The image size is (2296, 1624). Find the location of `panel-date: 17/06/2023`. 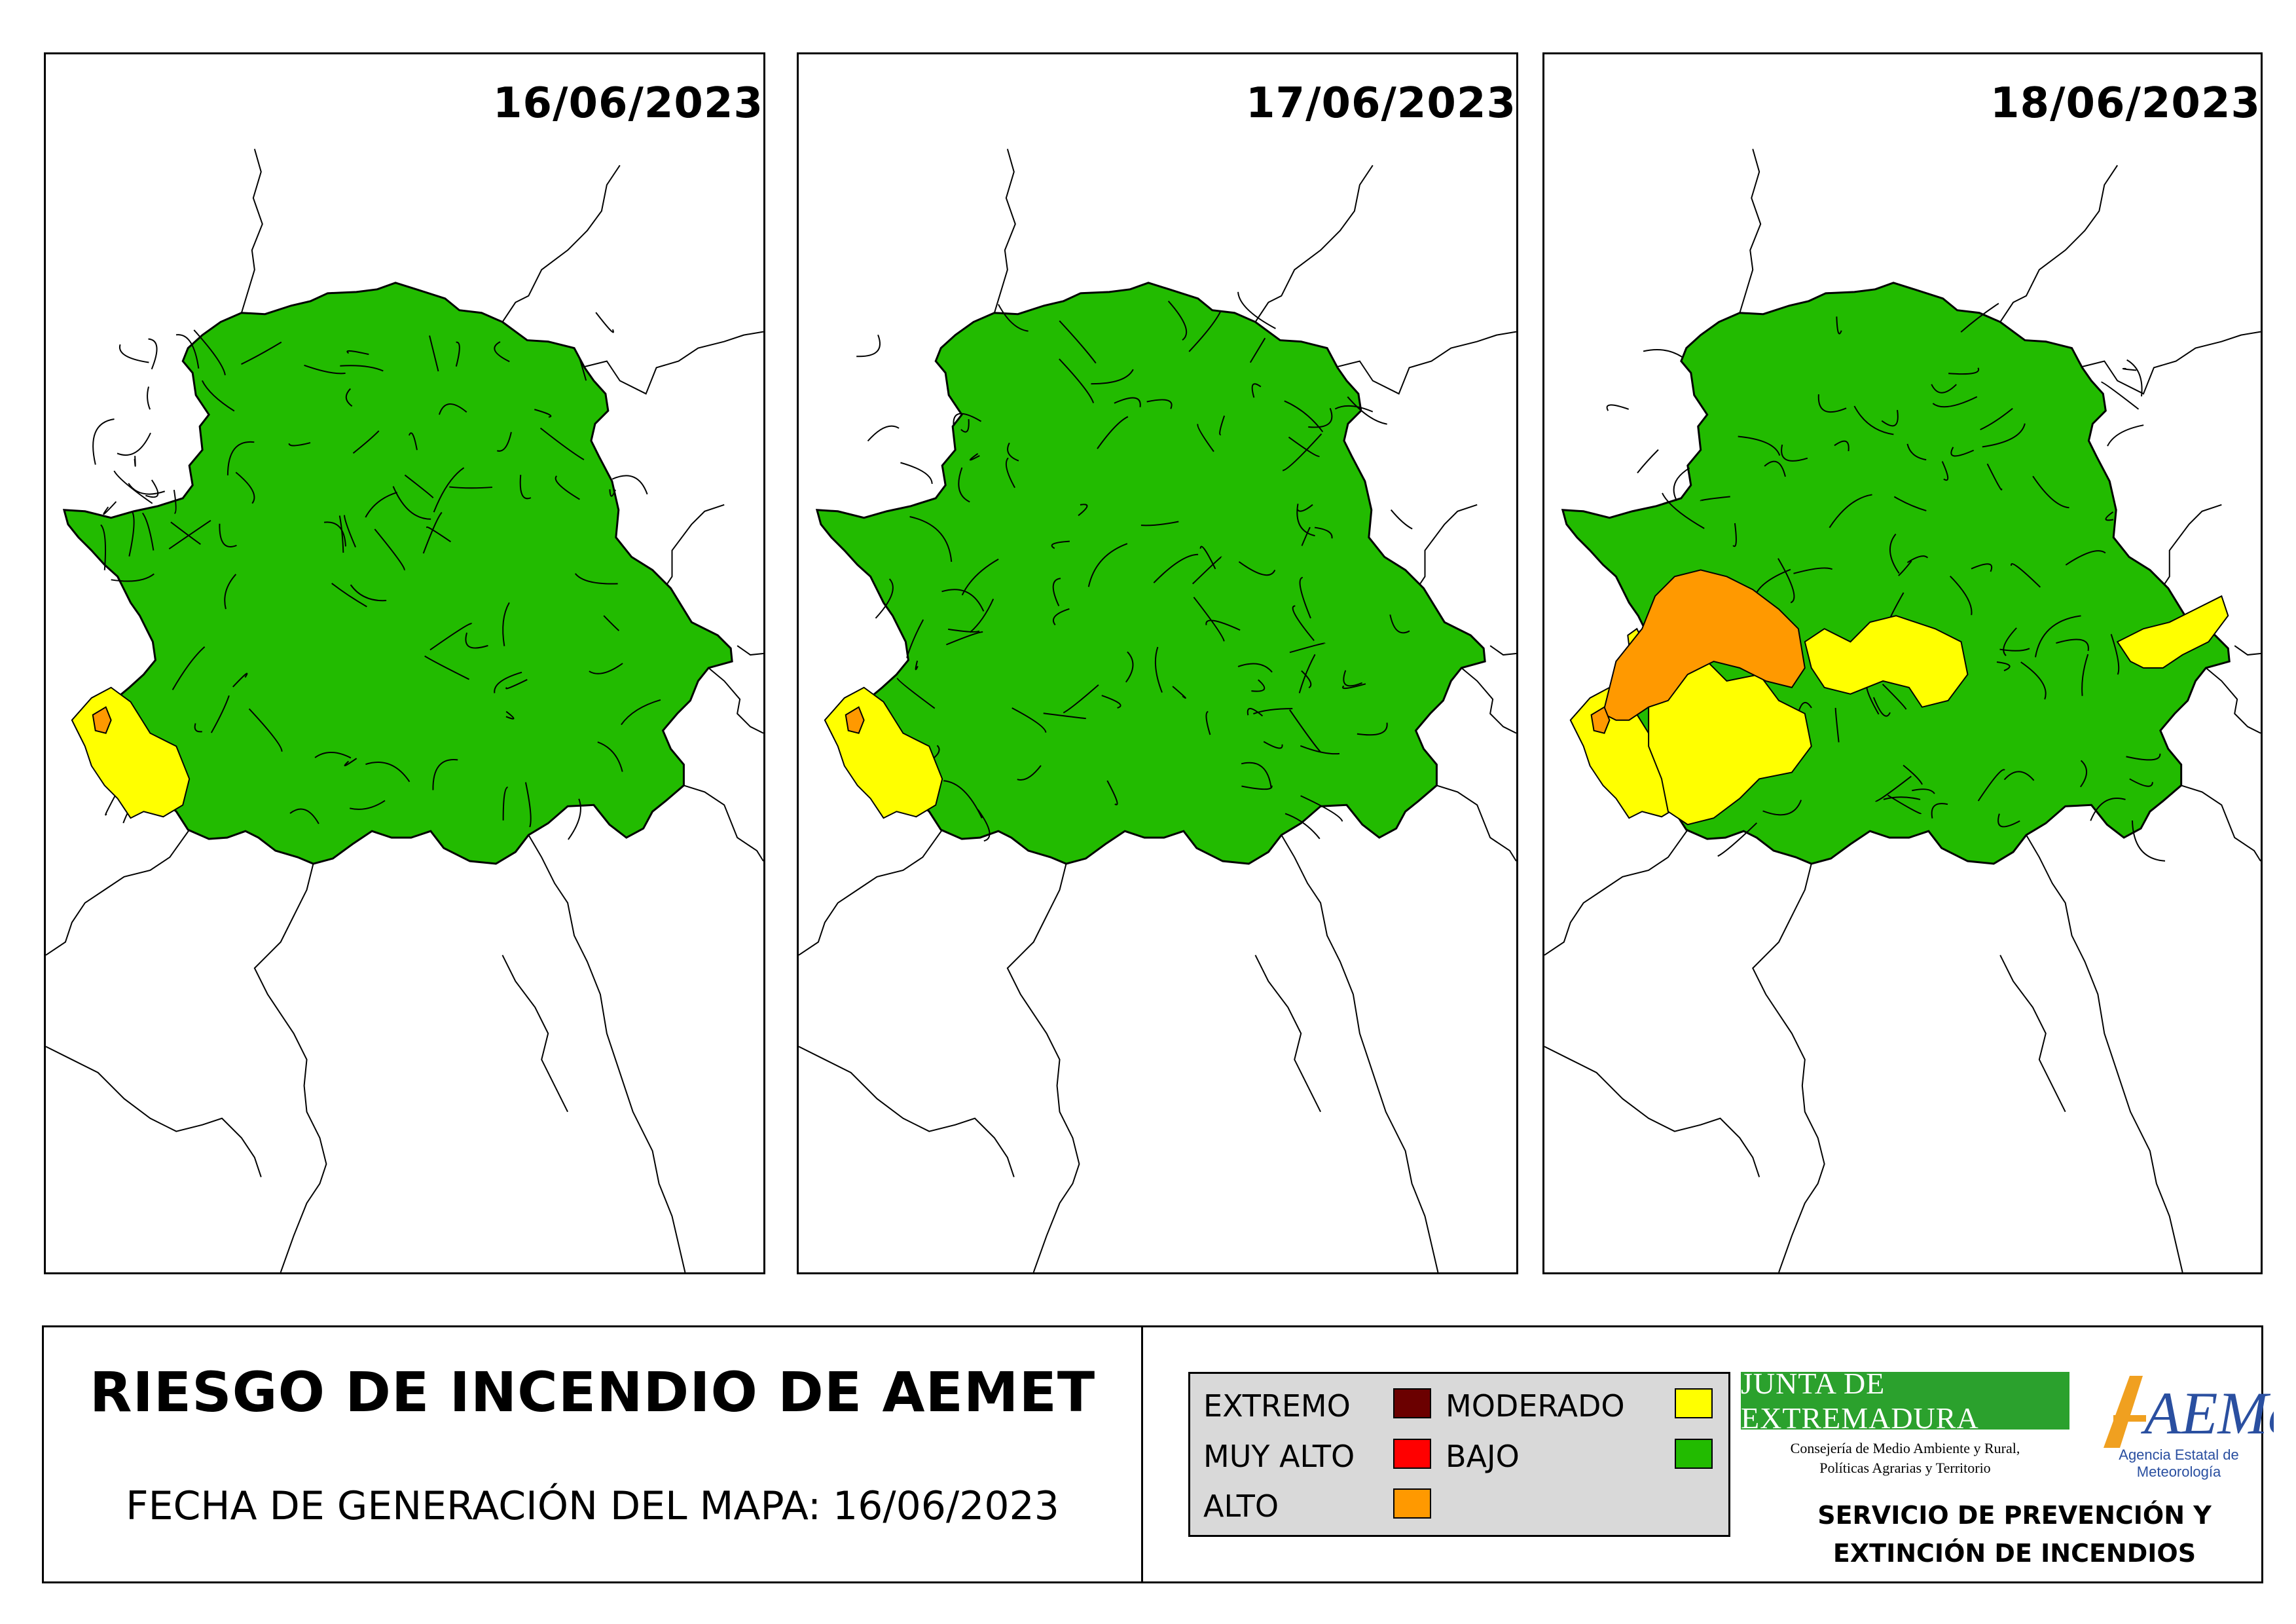

panel-date: 17/06/2023 is located at coordinates (1381, 103).